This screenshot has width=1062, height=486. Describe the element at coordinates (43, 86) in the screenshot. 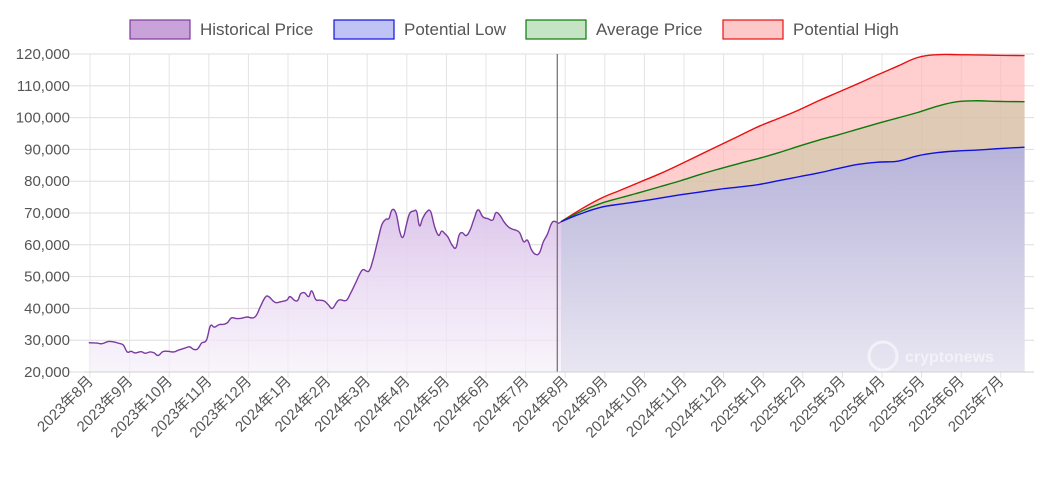

I see `y-tick-label: 110,000` at that location.